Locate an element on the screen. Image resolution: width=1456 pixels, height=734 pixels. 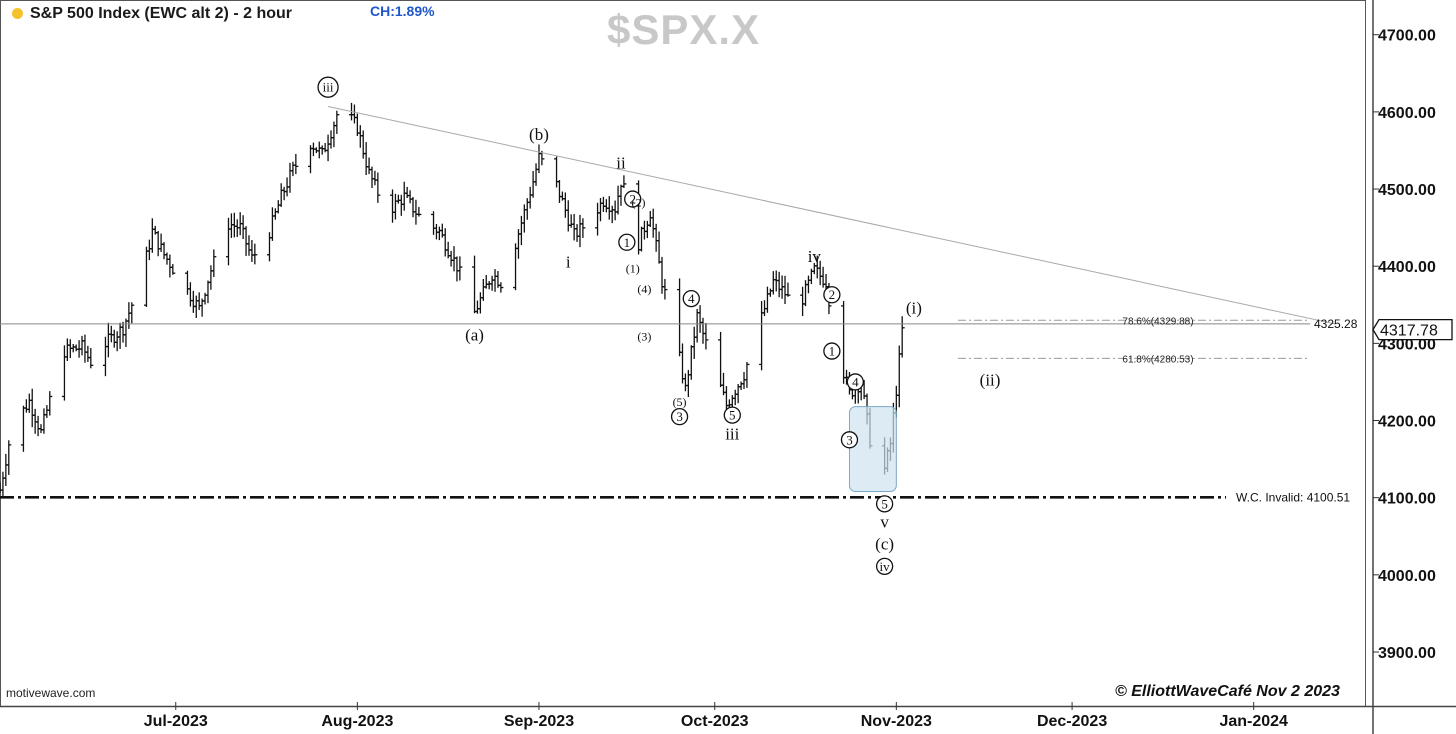
fib-level-label: 78.6%(4329.88) is located at coordinates (1157, 321).